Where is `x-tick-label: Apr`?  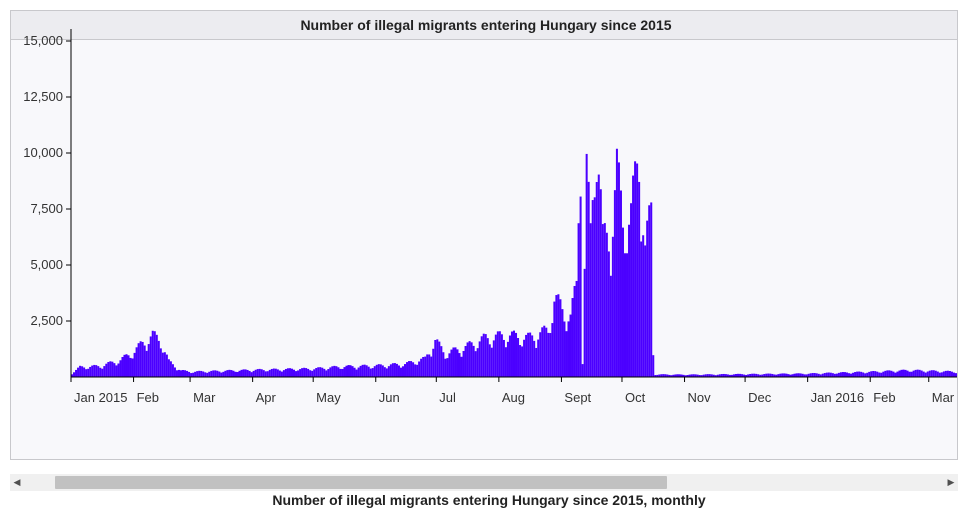 x-tick-label: Apr is located at coordinates (266, 397).